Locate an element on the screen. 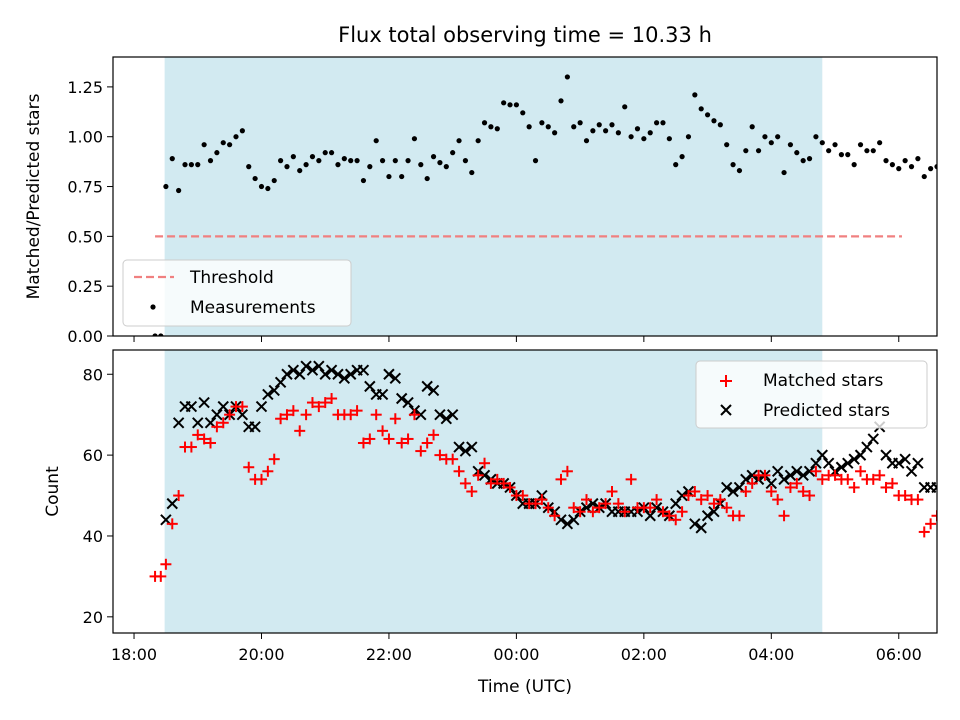  bottom-xtick-label: 02:00 is located at coordinates (644, 654).